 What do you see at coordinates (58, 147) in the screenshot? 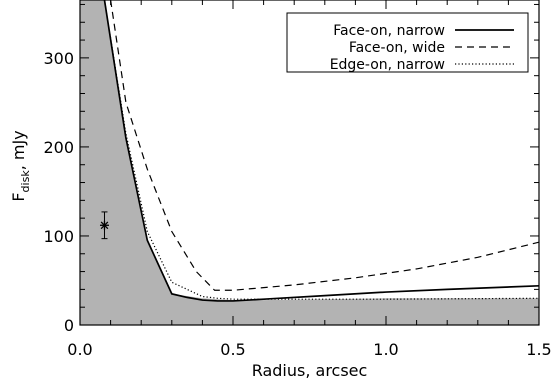
I see `y-tick-label: 200` at bounding box center [58, 147].